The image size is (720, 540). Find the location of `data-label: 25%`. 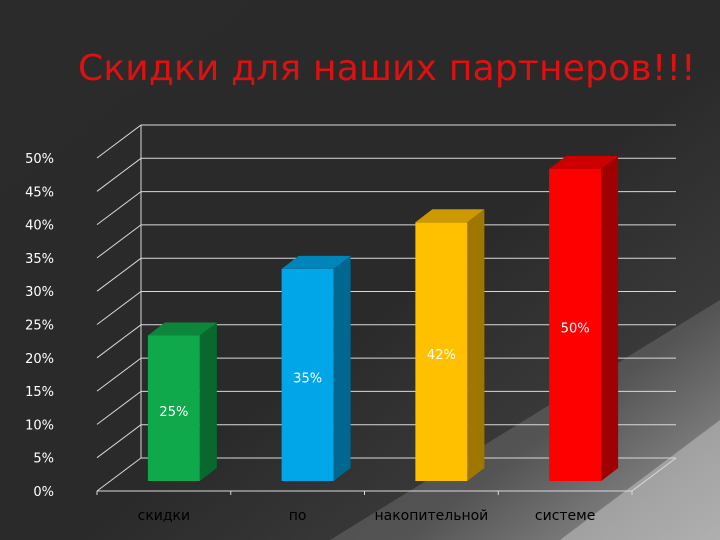

data-label: 25% is located at coordinates (173, 412).